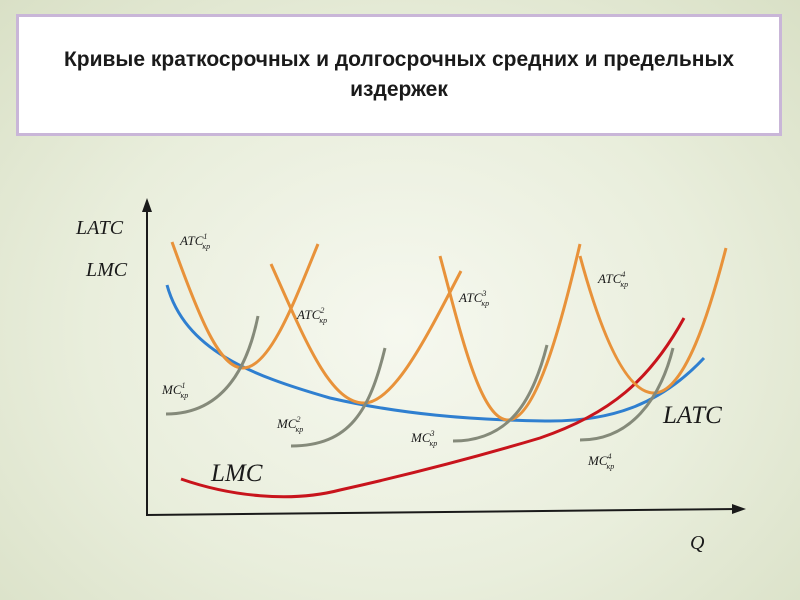  What do you see at coordinates (739, 509) in the screenshot?
I see `x-axis-arrow` at bounding box center [739, 509].